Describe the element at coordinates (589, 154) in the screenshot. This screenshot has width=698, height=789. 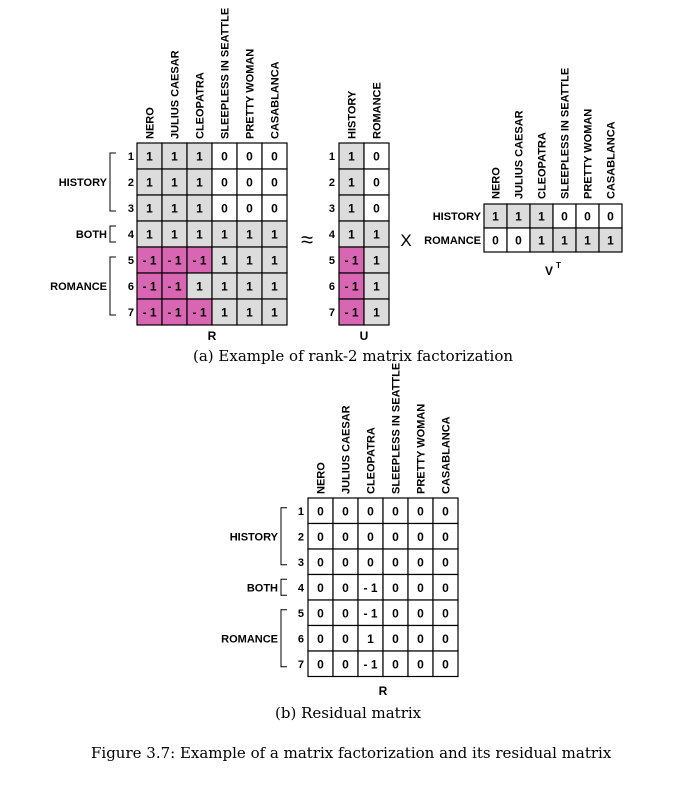
I see `vt-col-header: PRETTY WOMAN` at that location.